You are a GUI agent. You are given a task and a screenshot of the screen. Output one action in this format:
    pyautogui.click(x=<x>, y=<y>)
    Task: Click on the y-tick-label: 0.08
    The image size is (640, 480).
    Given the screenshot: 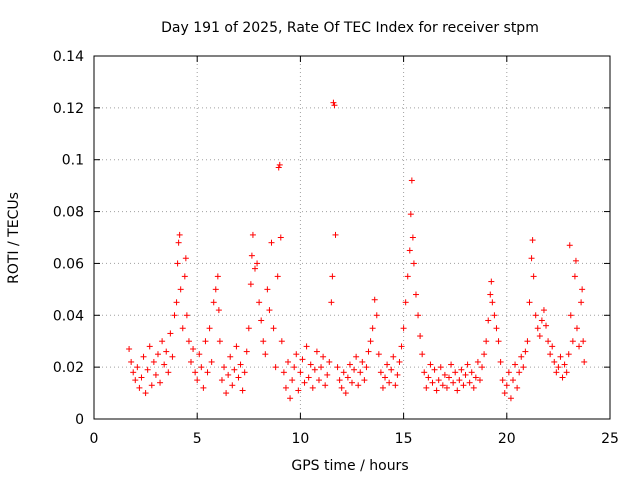 What is the action you would take?
    pyautogui.click(x=68, y=213)
    